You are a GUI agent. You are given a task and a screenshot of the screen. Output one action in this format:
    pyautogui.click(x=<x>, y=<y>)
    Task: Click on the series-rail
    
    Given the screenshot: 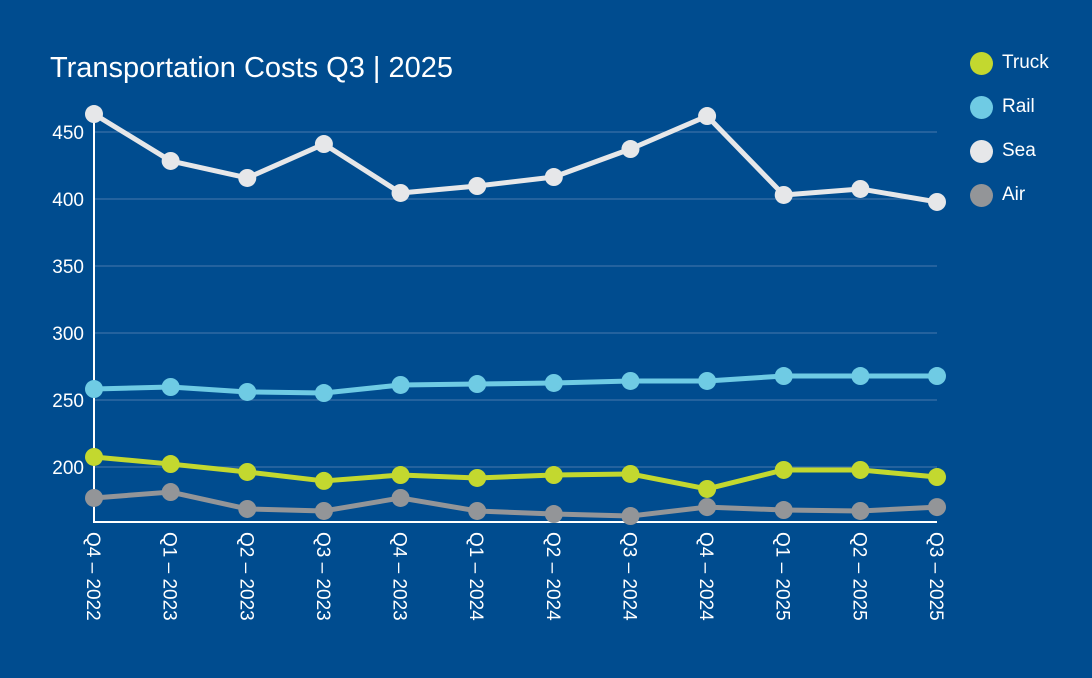 What is the action you would take?
    pyautogui.click(x=515, y=385)
    